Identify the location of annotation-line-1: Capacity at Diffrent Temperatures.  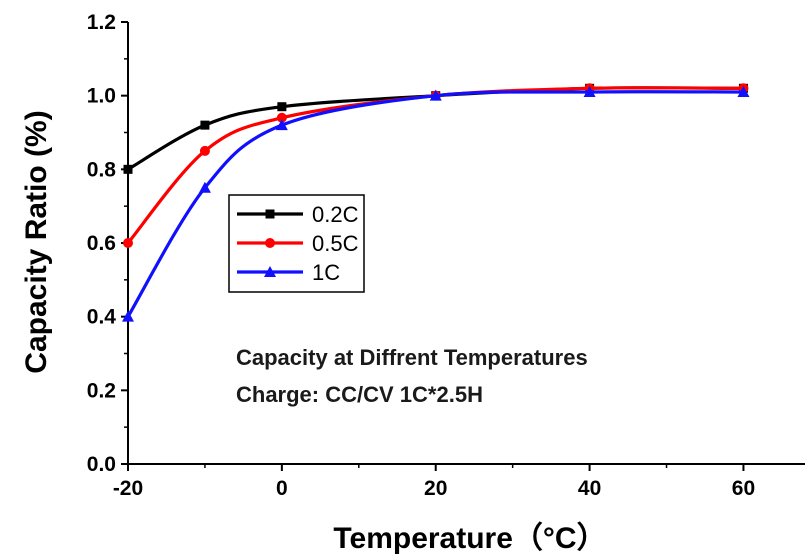
(412, 357).